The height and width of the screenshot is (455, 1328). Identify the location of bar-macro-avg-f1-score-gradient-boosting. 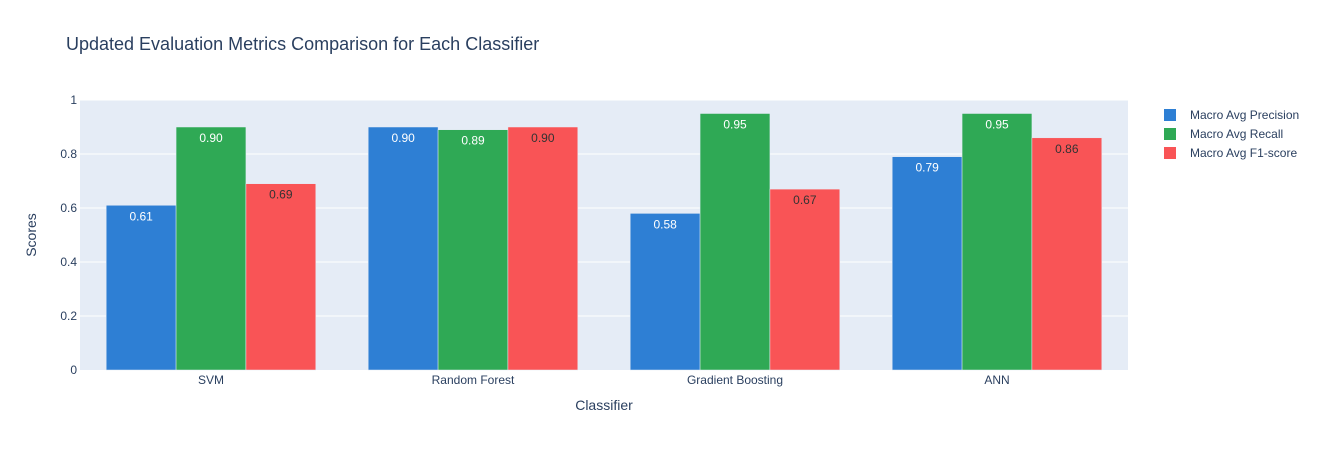
(805, 279).